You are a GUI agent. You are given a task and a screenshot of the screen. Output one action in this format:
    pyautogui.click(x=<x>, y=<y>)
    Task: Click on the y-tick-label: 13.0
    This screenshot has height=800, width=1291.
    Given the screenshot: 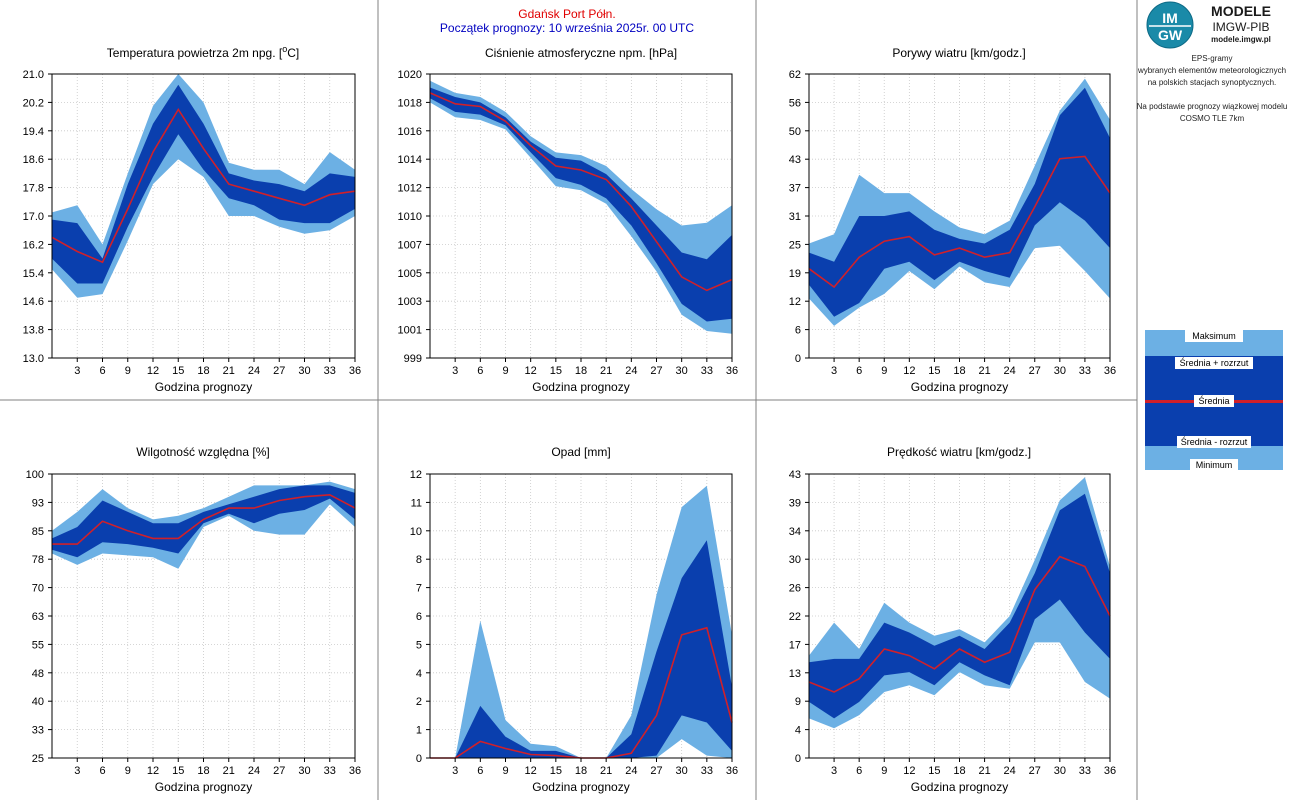 What is the action you would take?
    pyautogui.click(x=33, y=359)
    